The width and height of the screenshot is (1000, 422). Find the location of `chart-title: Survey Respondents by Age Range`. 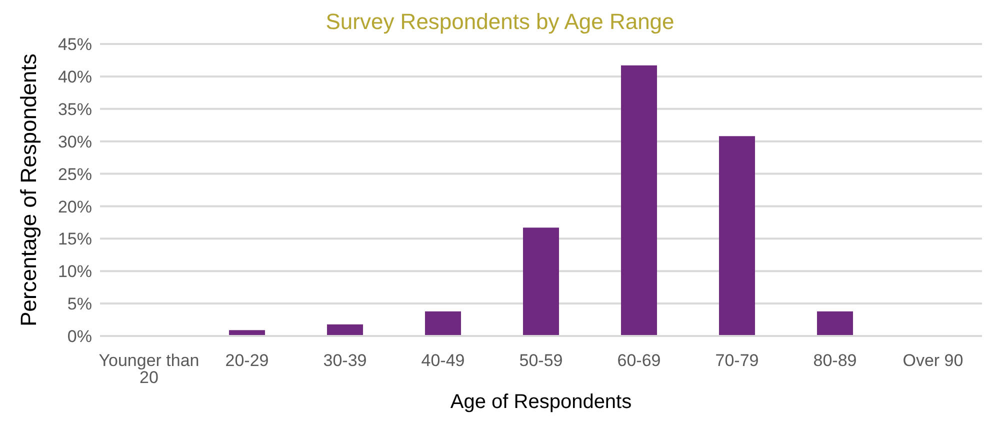

chart-title: Survey Respondents by Age Range is located at coordinates (500, 22).